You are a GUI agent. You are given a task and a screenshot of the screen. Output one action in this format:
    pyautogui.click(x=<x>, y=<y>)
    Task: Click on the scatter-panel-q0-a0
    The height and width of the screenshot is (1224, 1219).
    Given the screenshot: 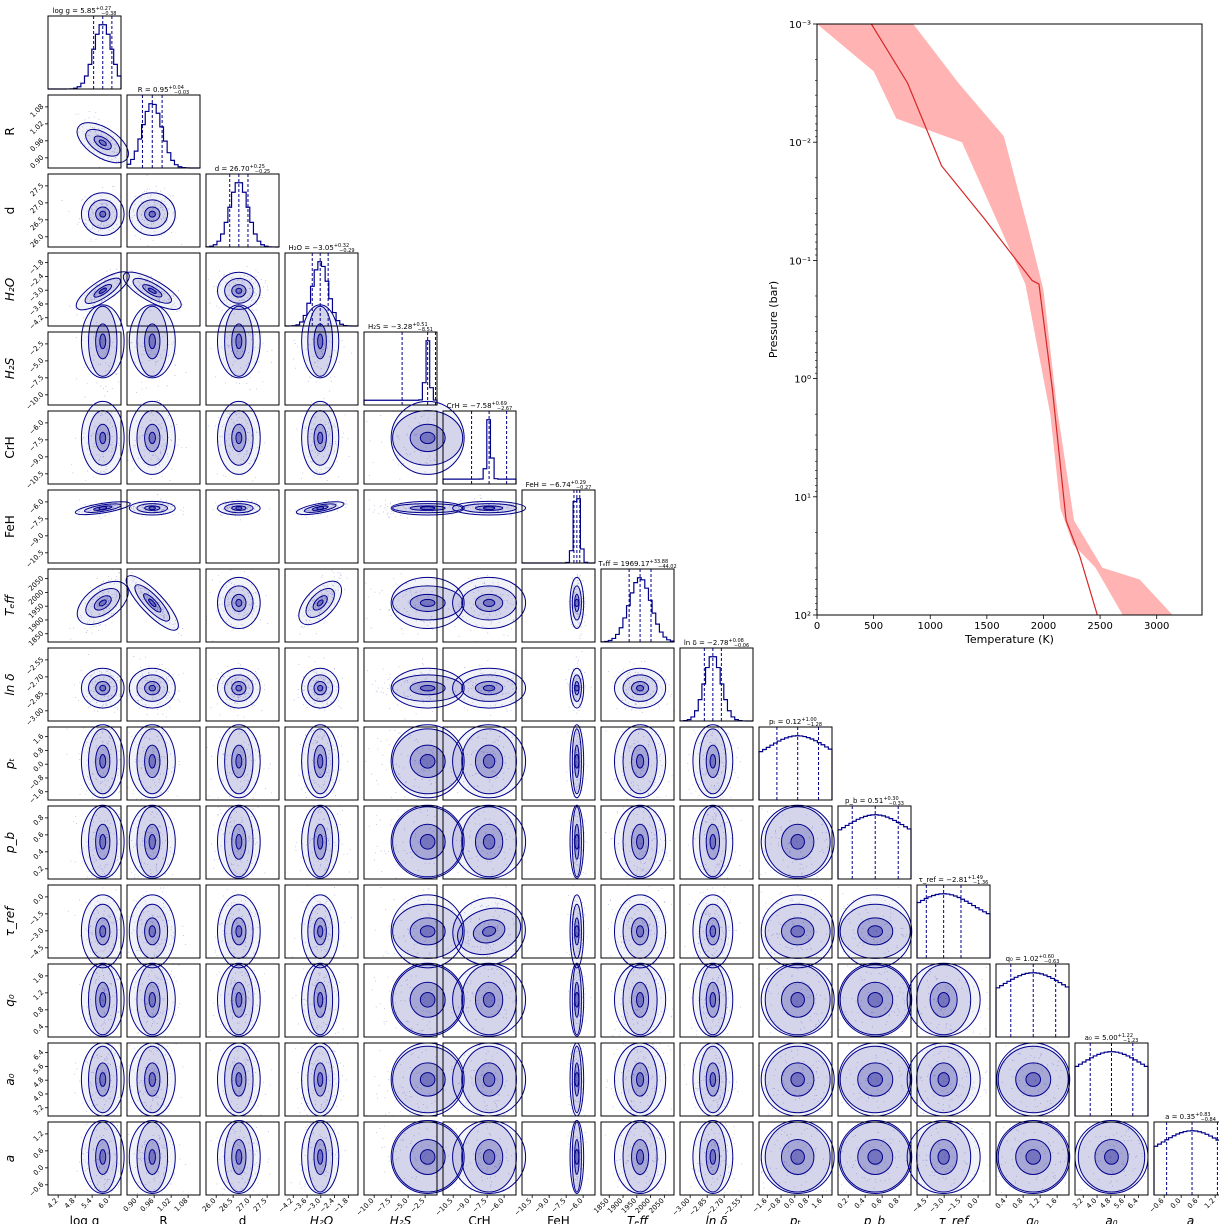 What is the action you would take?
    pyautogui.click(x=1033, y=1079)
    